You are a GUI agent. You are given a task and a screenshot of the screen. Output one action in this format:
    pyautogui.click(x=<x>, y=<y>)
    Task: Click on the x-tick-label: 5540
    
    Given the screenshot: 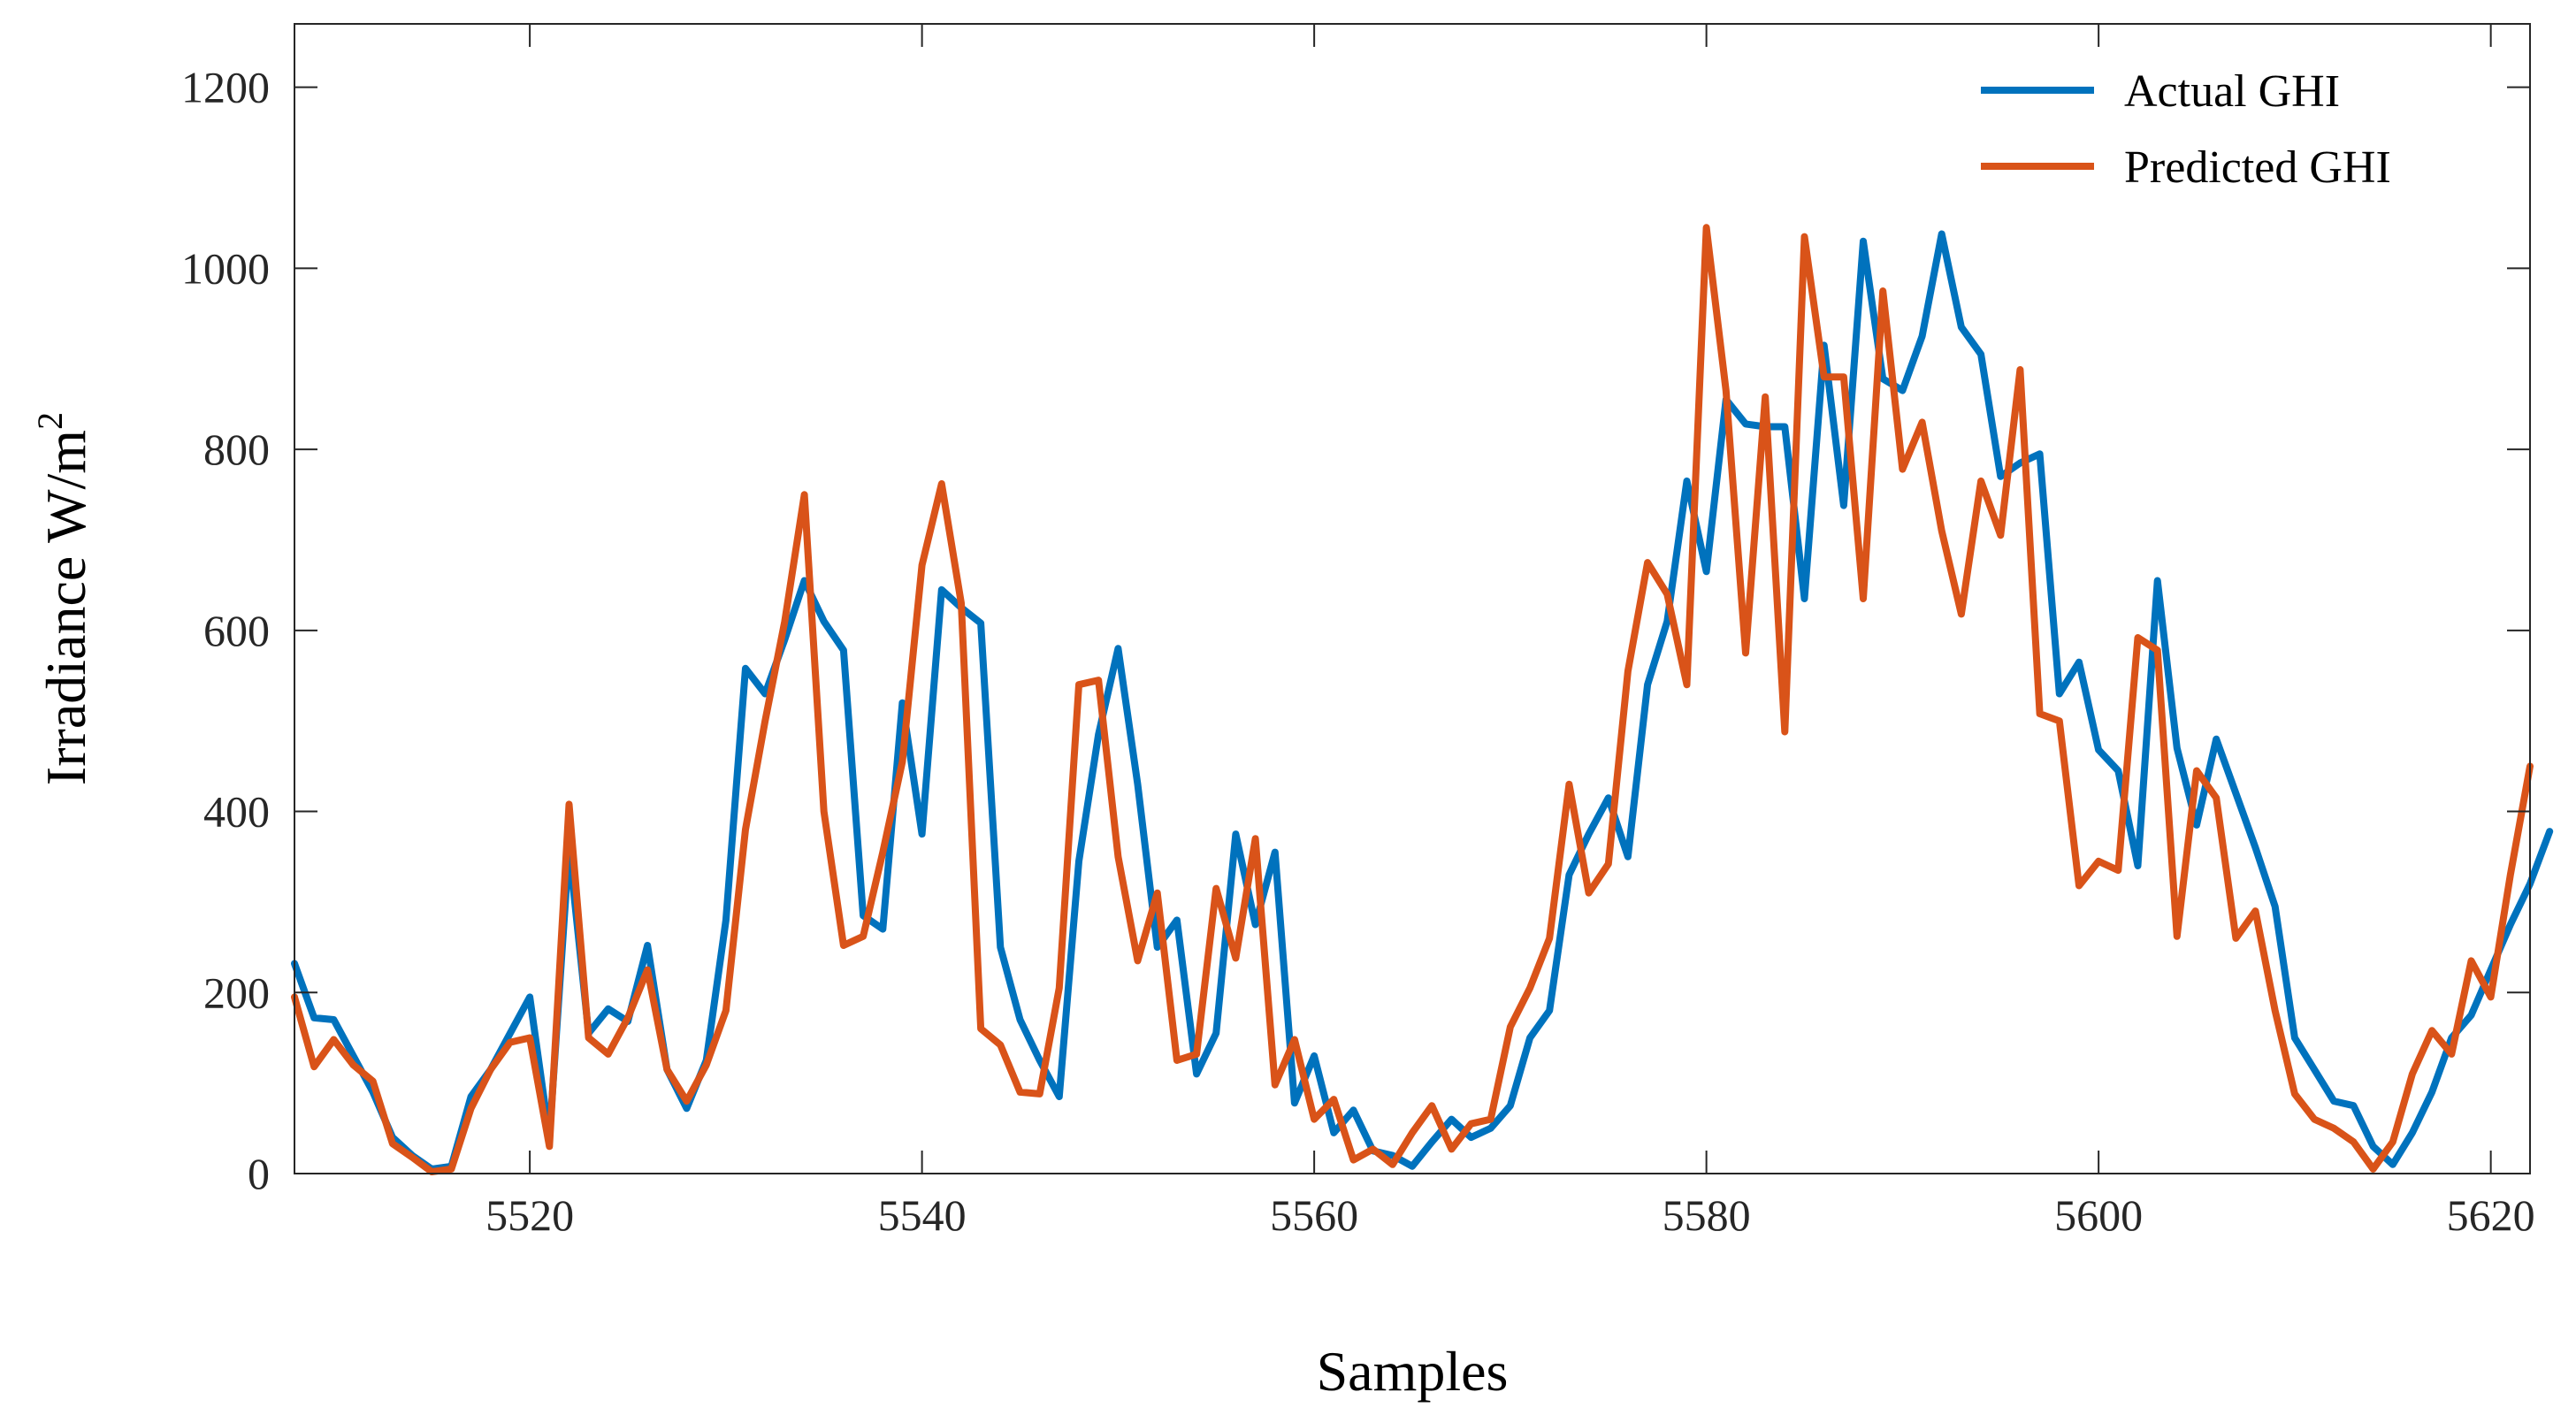 What is the action you would take?
    pyautogui.click(x=922, y=1215)
    